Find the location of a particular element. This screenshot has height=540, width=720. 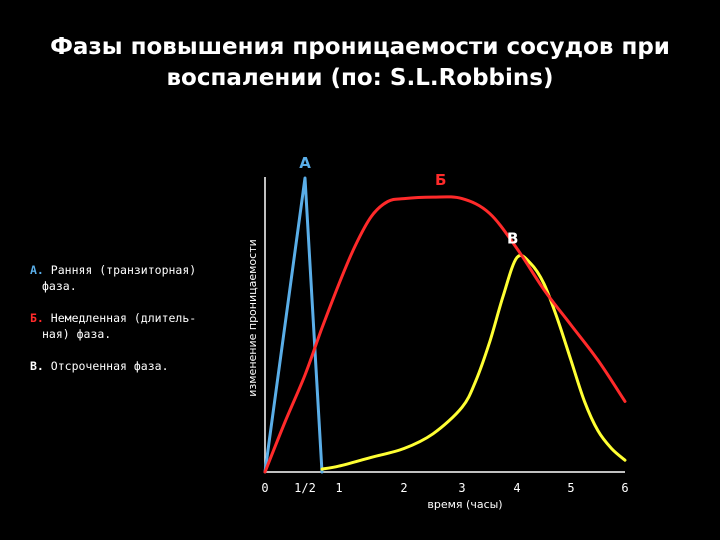

x-tick-label: 6 is located at coordinates (624, 488).